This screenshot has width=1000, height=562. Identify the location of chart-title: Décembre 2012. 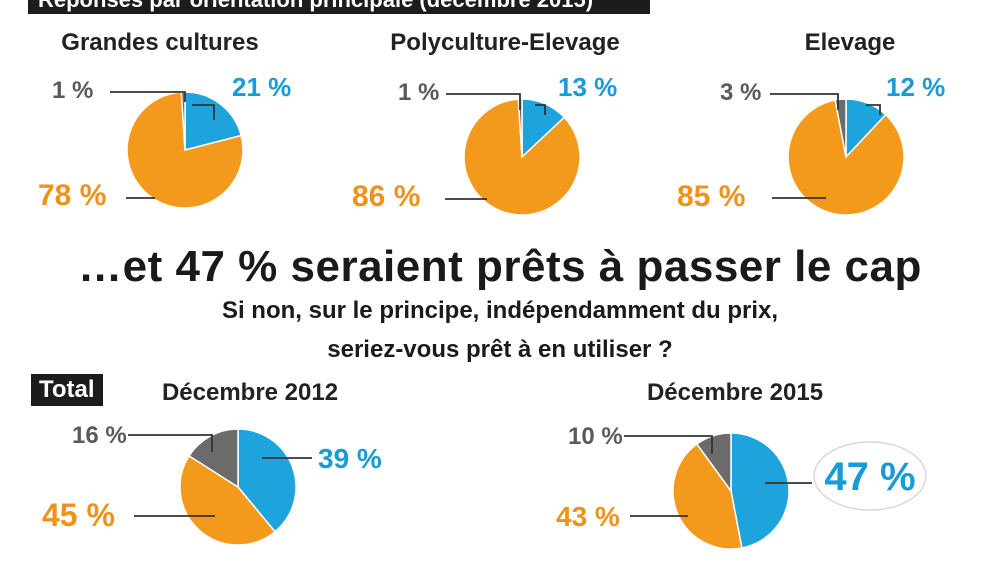
(250, 392).